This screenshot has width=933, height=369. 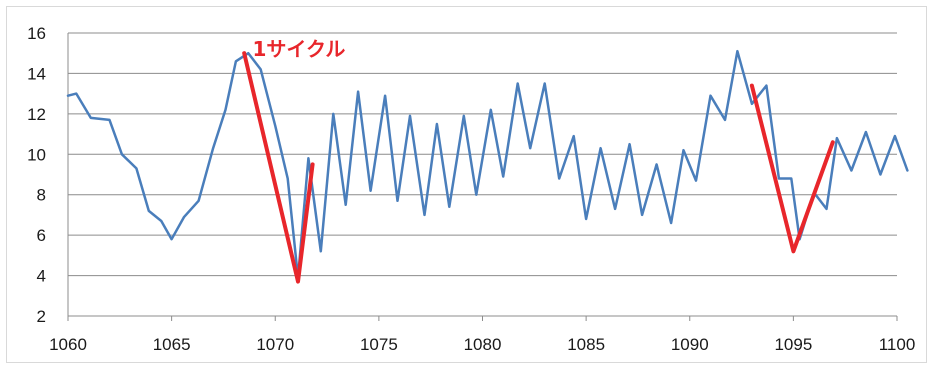 I want to click on y-tick-label: 2, so click(x=41, y=316).